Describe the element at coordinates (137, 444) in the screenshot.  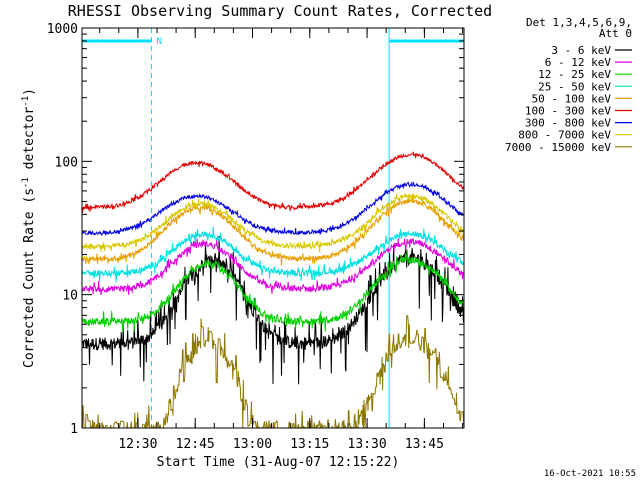
I see `x-tick-label-0: 12:30` at that location.